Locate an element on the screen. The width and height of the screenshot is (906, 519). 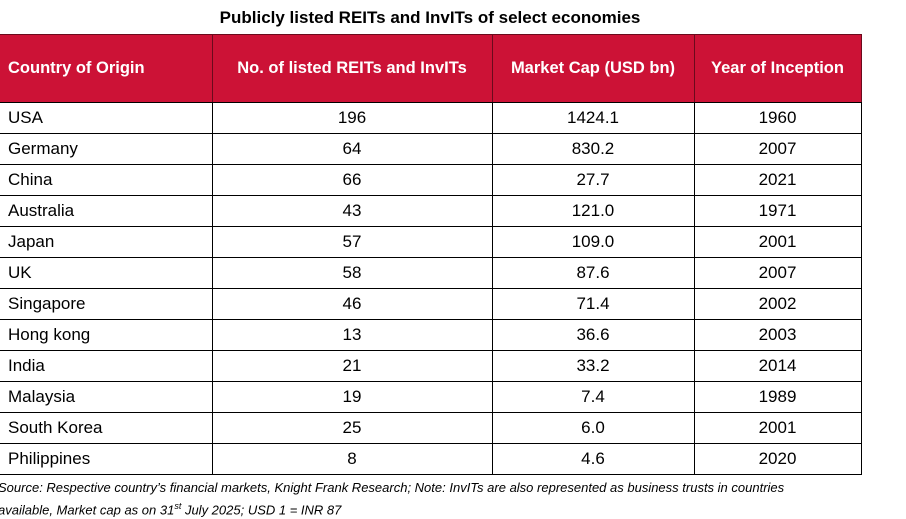
source-note-line-2-text: available, Market cap as on 31 is located at coordinates (87, 510).